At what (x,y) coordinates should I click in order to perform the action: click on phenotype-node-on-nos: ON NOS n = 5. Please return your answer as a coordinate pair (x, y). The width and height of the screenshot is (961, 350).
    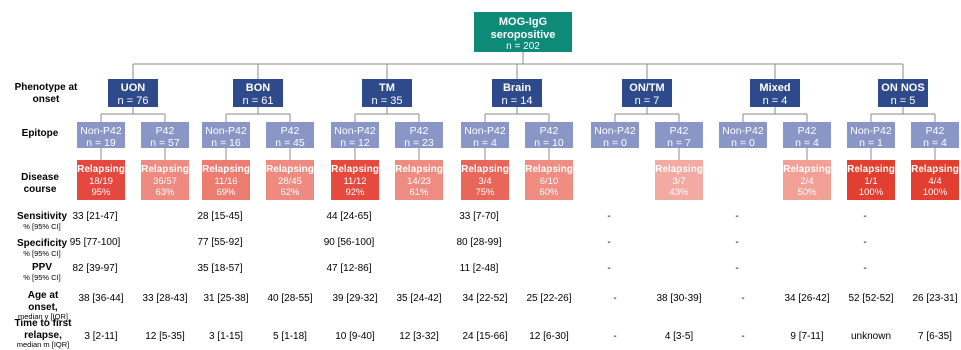
    Looking at the image, I should click on (903, 93).